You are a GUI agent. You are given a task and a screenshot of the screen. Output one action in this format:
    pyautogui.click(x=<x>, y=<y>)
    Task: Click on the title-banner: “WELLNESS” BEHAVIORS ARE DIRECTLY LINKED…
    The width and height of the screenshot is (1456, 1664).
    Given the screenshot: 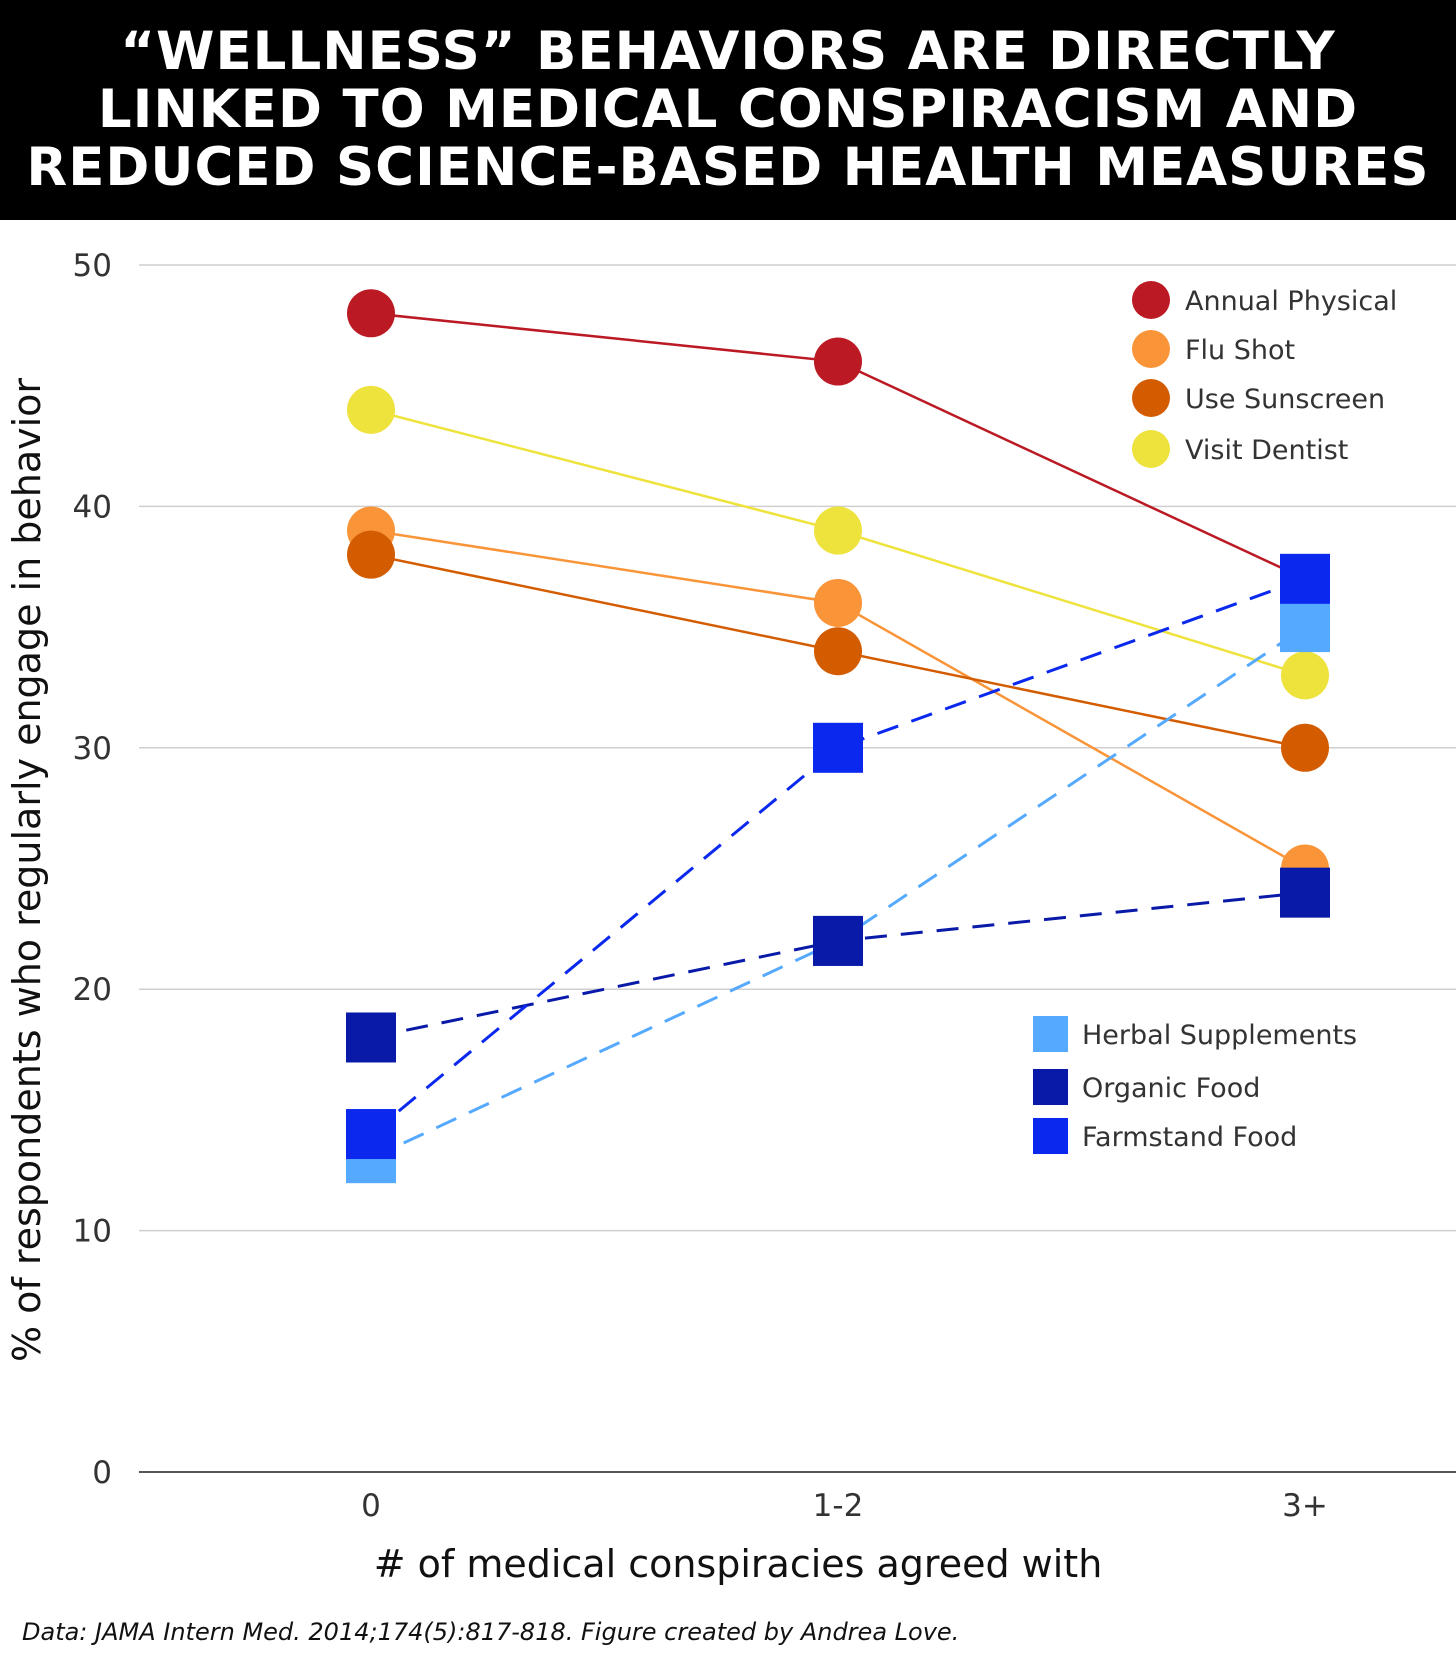 What is the action you would take?
    pyautogui.click(x=728, y=110)
    